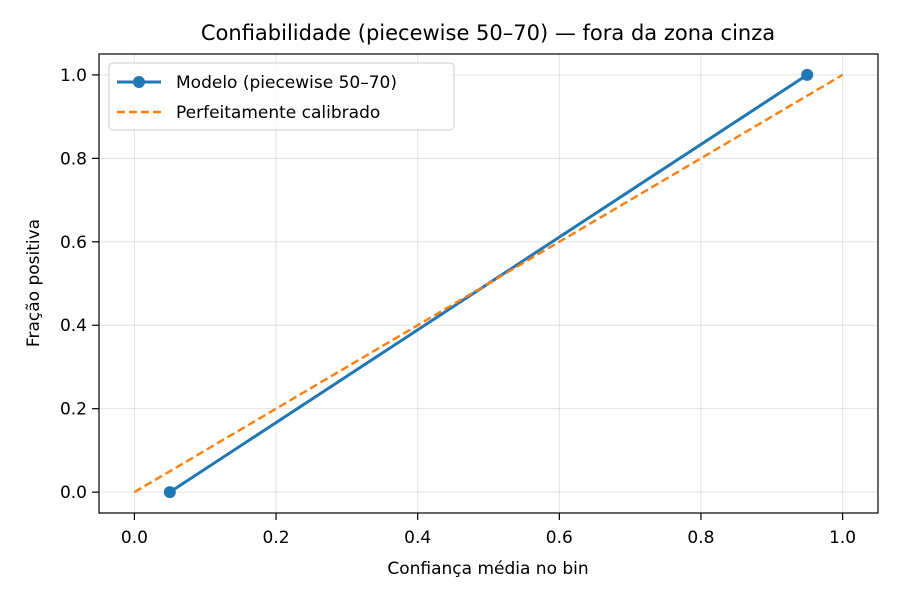 The width and height of the screenshot is (900, 604). What do you see at coordinates (73, 326) in the screenshot?
I see `y-tick-label: 0.4` at bounding box center [73, 326].